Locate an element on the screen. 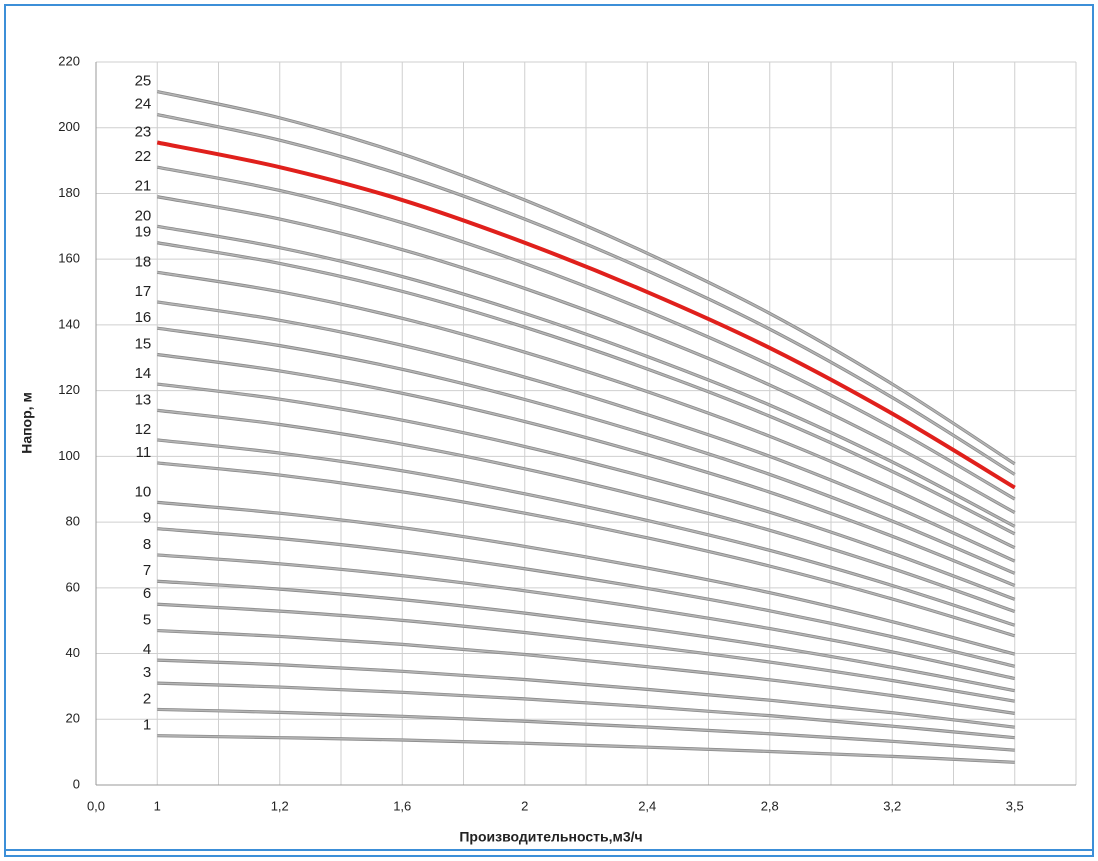 This screenshot has width=1098, height=861. curve-label: 18 is located at coordinates (143, 261).